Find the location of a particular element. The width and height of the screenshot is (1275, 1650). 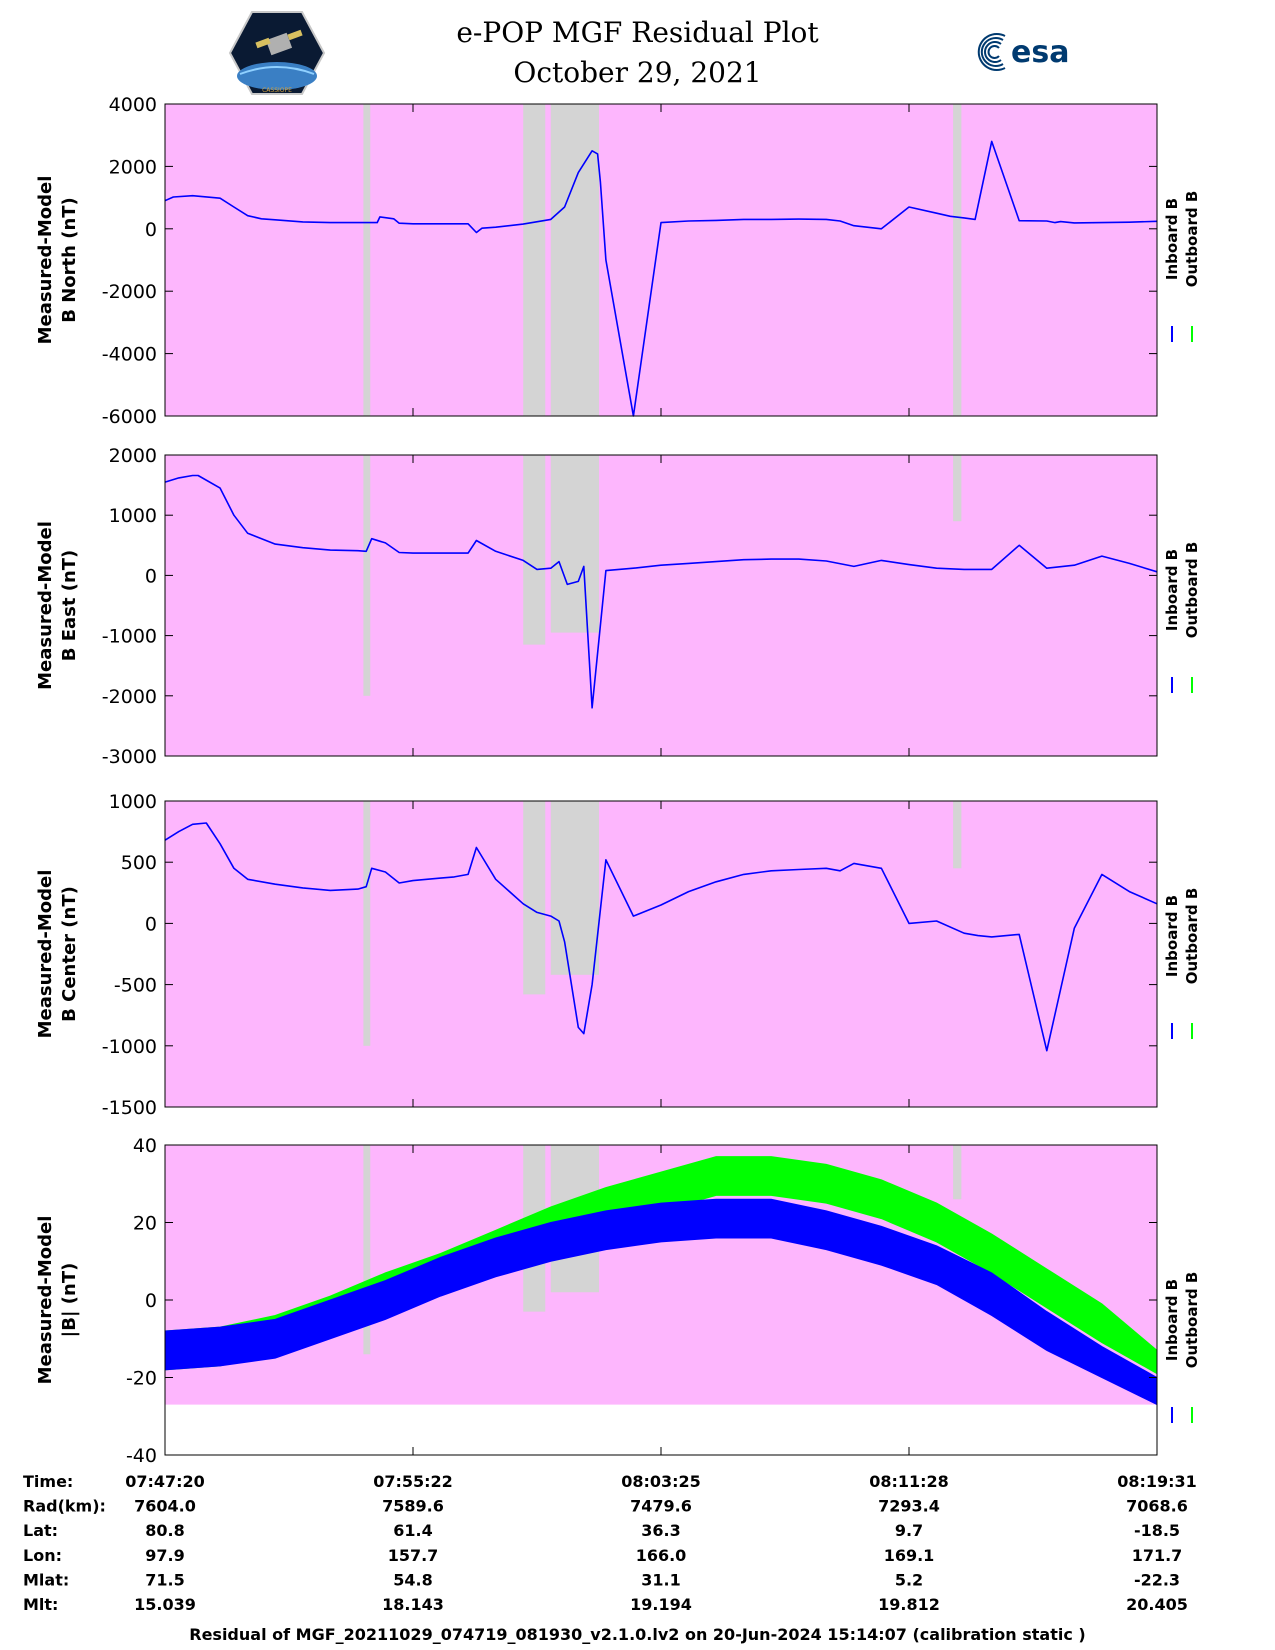

ephemeris-value: 36.3 is located at coordinates (660, 1530).